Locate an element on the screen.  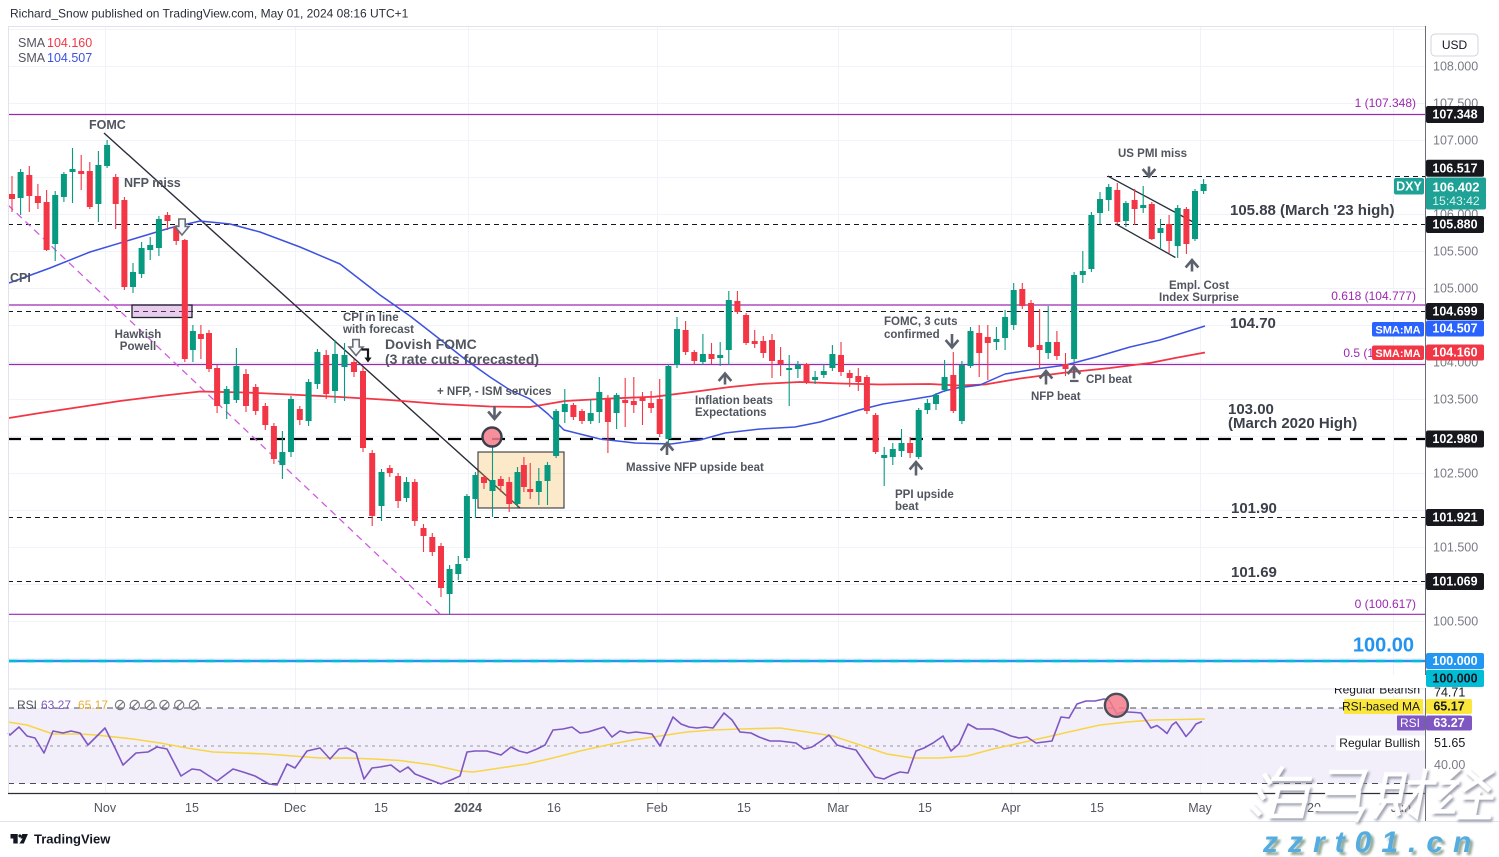
svg-text: US PMI miss is located at coordinates (1152, 154).